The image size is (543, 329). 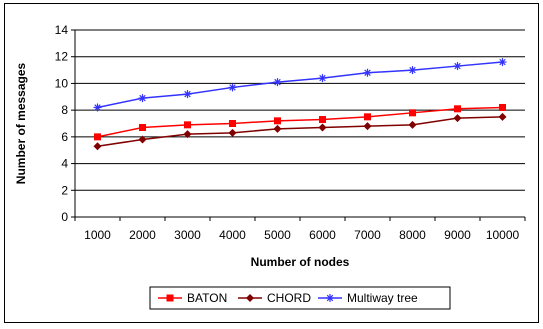 I want to click on x-tick-label: 6000, so click(x=322, y=235).